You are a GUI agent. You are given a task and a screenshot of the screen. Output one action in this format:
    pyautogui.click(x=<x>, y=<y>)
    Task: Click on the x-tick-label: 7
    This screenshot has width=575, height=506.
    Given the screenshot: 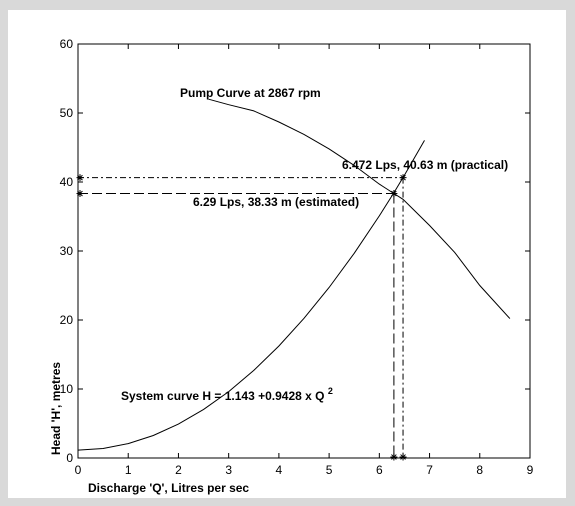 What is the action you would take?
    pyautogui.click(x=429, y=470)
    